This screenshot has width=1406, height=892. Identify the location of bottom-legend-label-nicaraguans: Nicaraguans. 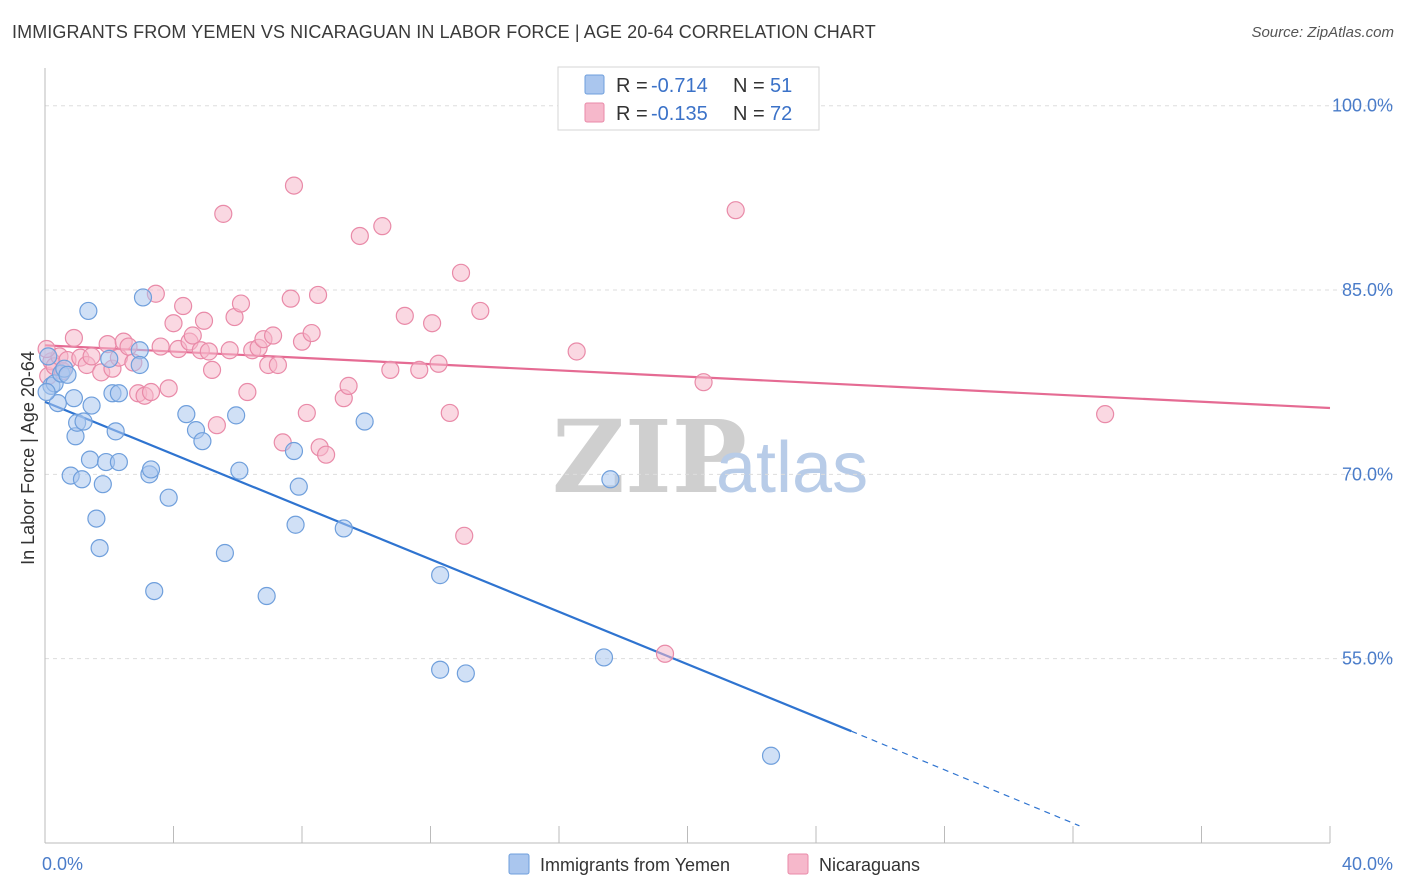
(869, 865).